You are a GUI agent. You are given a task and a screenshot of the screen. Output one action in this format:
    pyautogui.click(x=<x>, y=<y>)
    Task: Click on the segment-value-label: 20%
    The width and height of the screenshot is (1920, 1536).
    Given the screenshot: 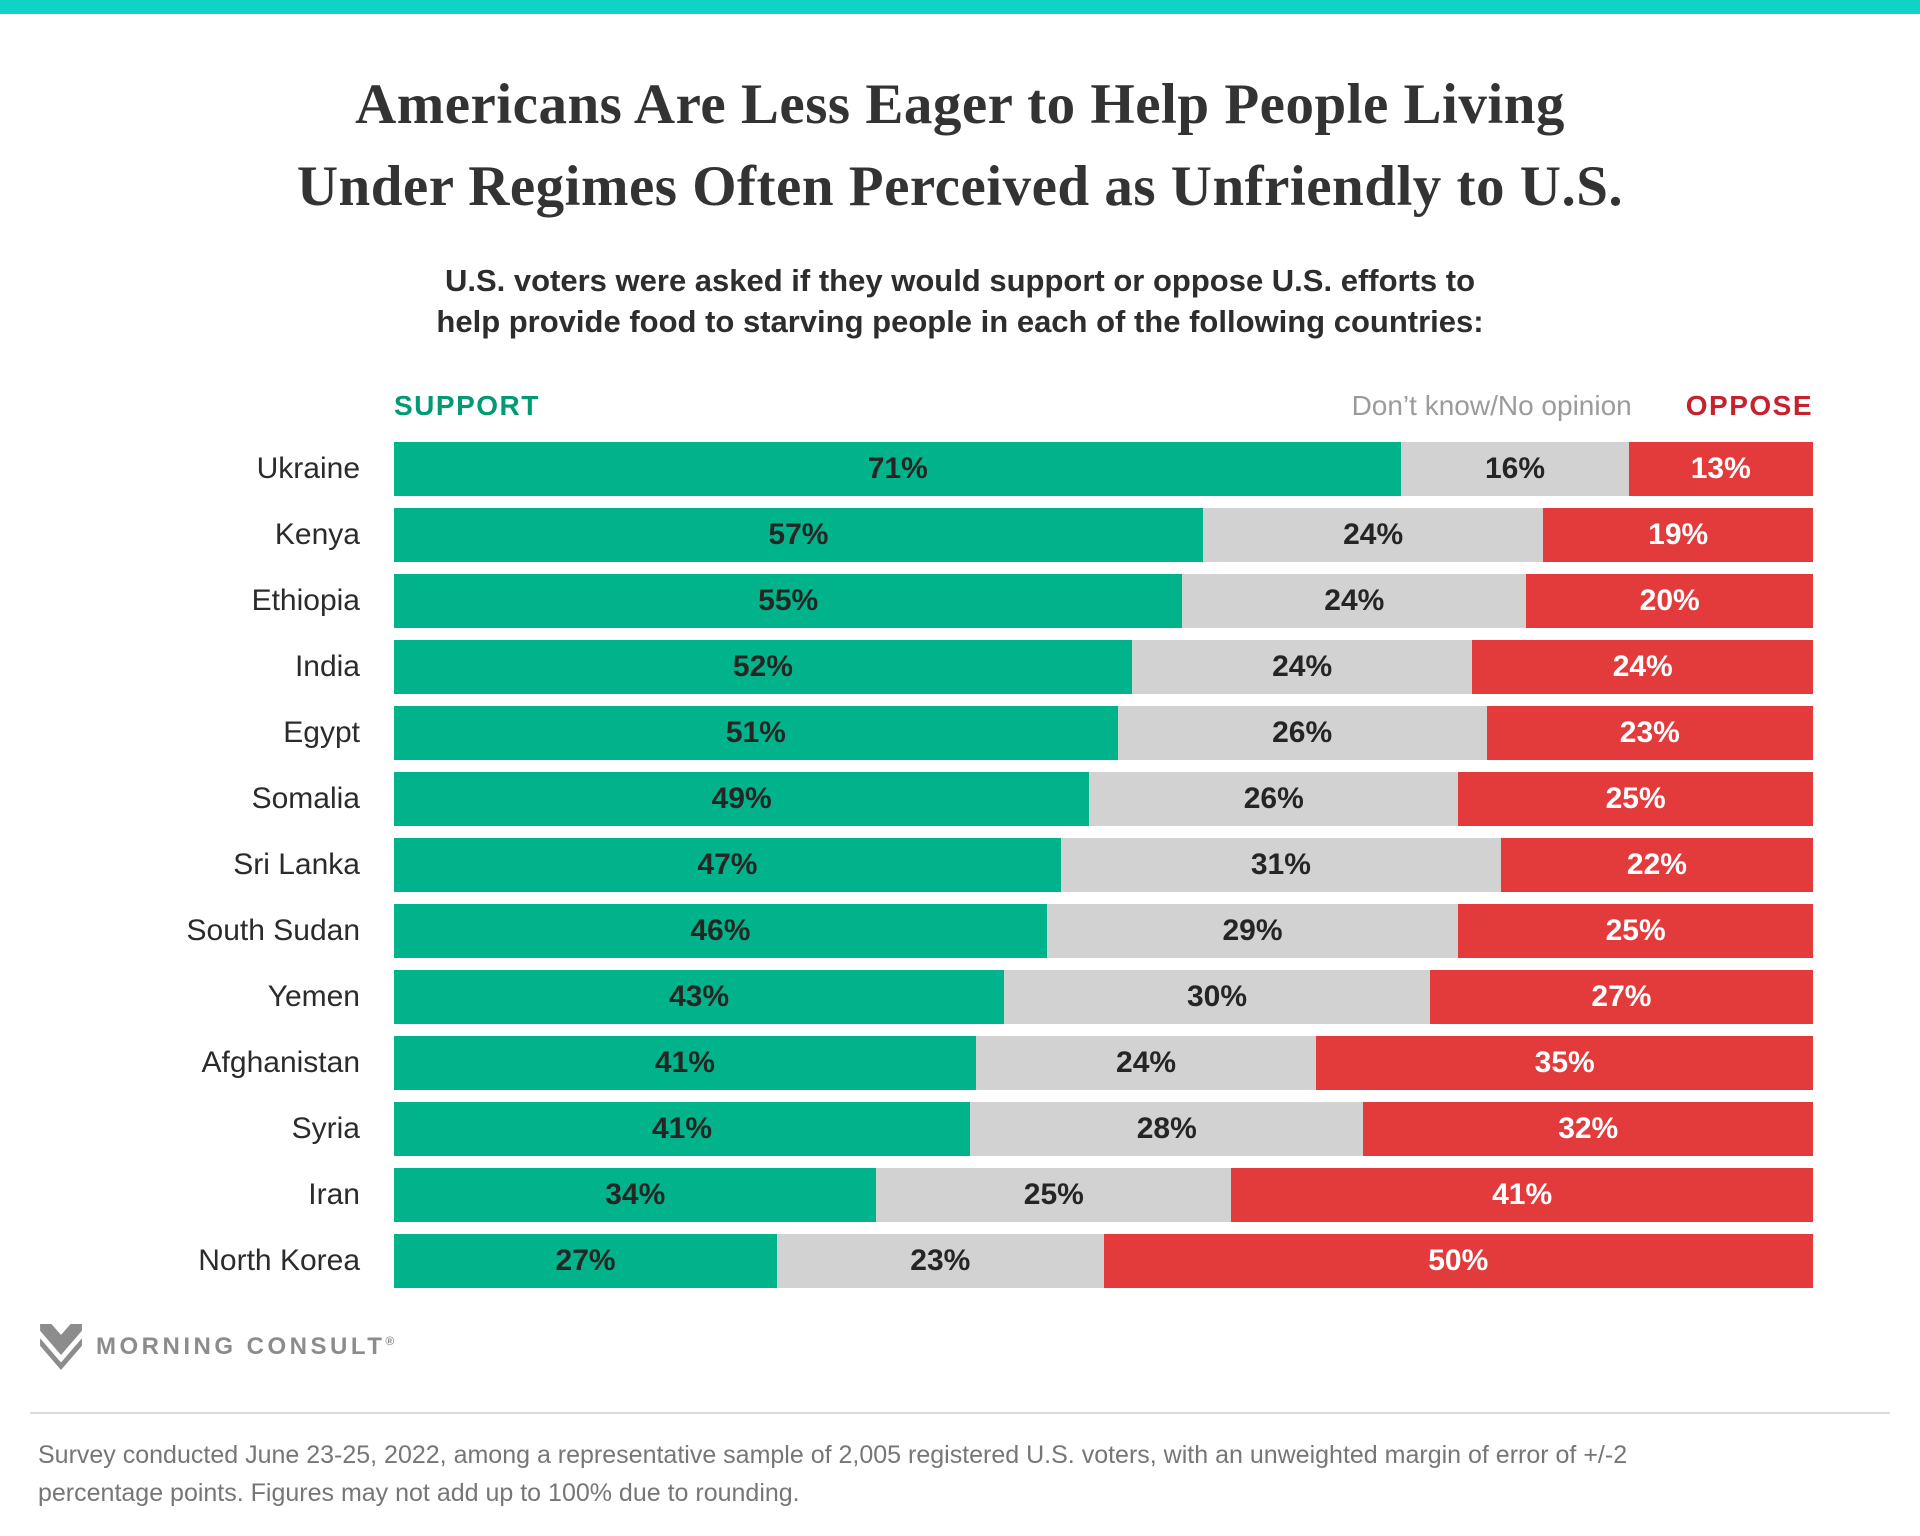 What is the action you would take?
    pyautogui.click(x=1669, y=600)
    